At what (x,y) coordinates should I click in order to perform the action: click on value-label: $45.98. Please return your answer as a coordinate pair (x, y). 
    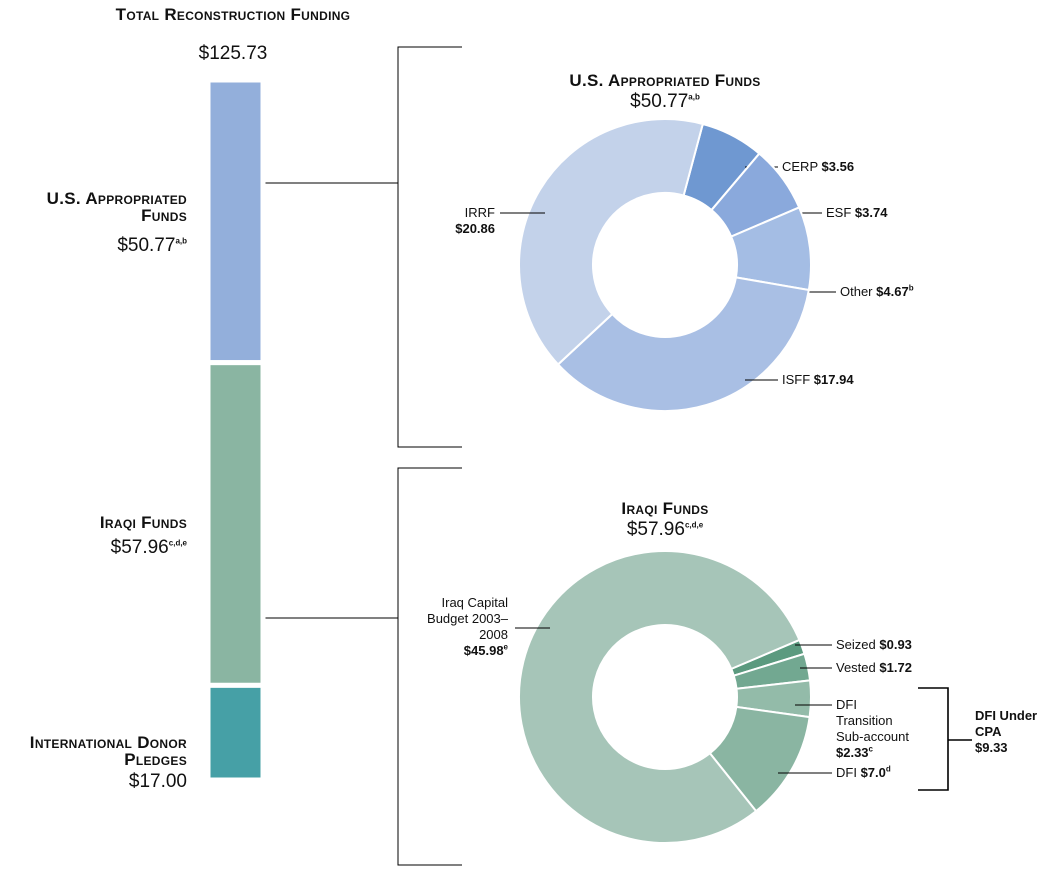
    Looking at the image, I should click on (483, 650).